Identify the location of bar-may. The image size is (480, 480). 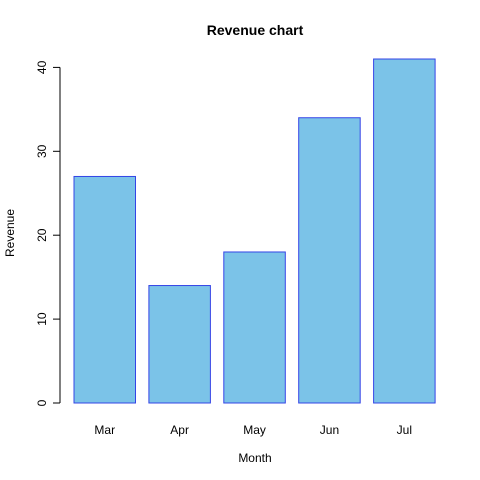
(254, 327).